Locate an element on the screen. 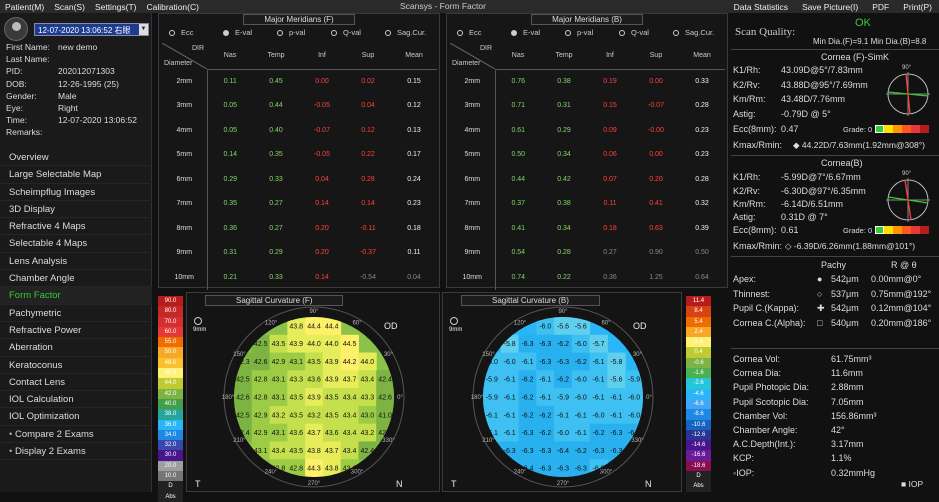 This screenshot has width=939, height=502. column-header: Mean is located at coordinates (702, 56).